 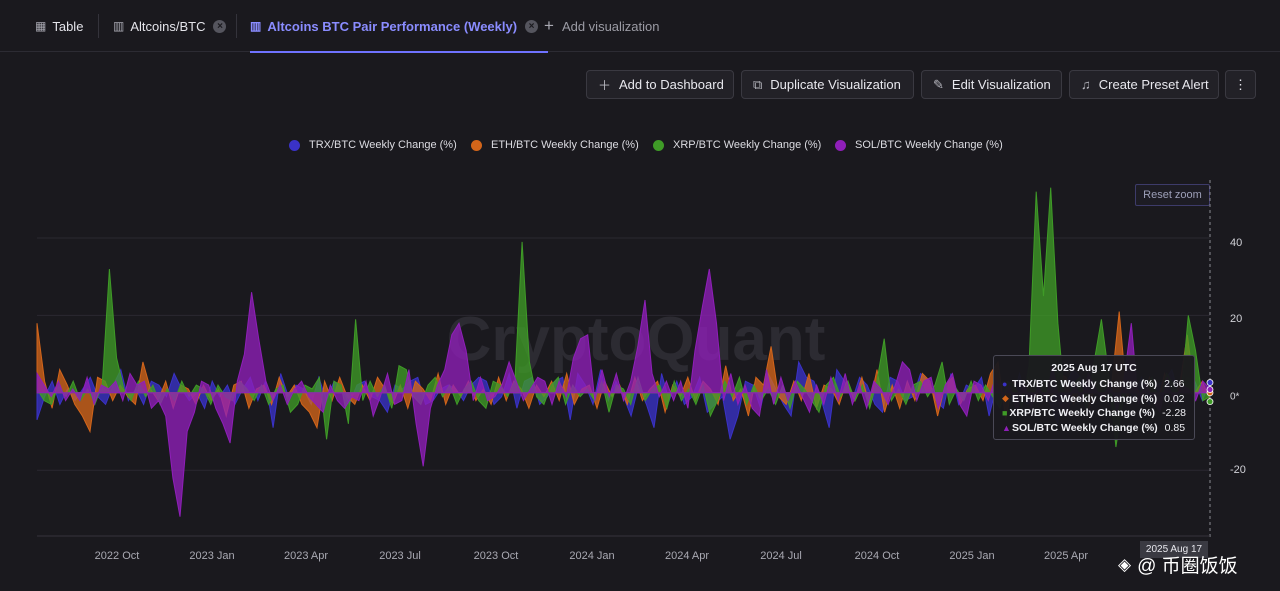 What do you see at coordinates (1082, 413) in the screenshot?
I see `tooltip-label: XRP/BTC Weekly Change (%)` at bounding box center [1082, 413].